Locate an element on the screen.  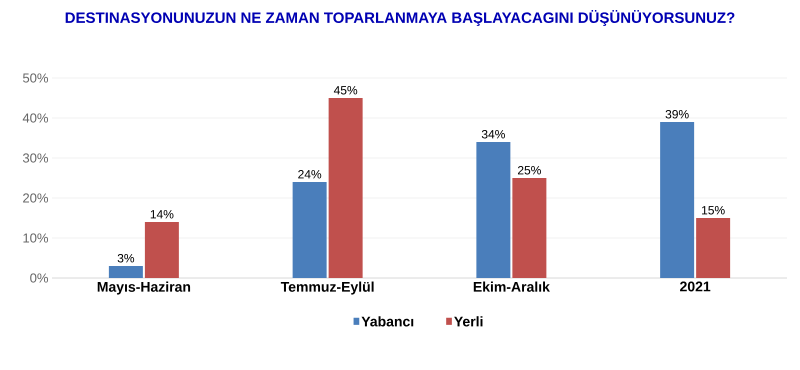
legend-label: Yerli is located at coordinates (468, 321).